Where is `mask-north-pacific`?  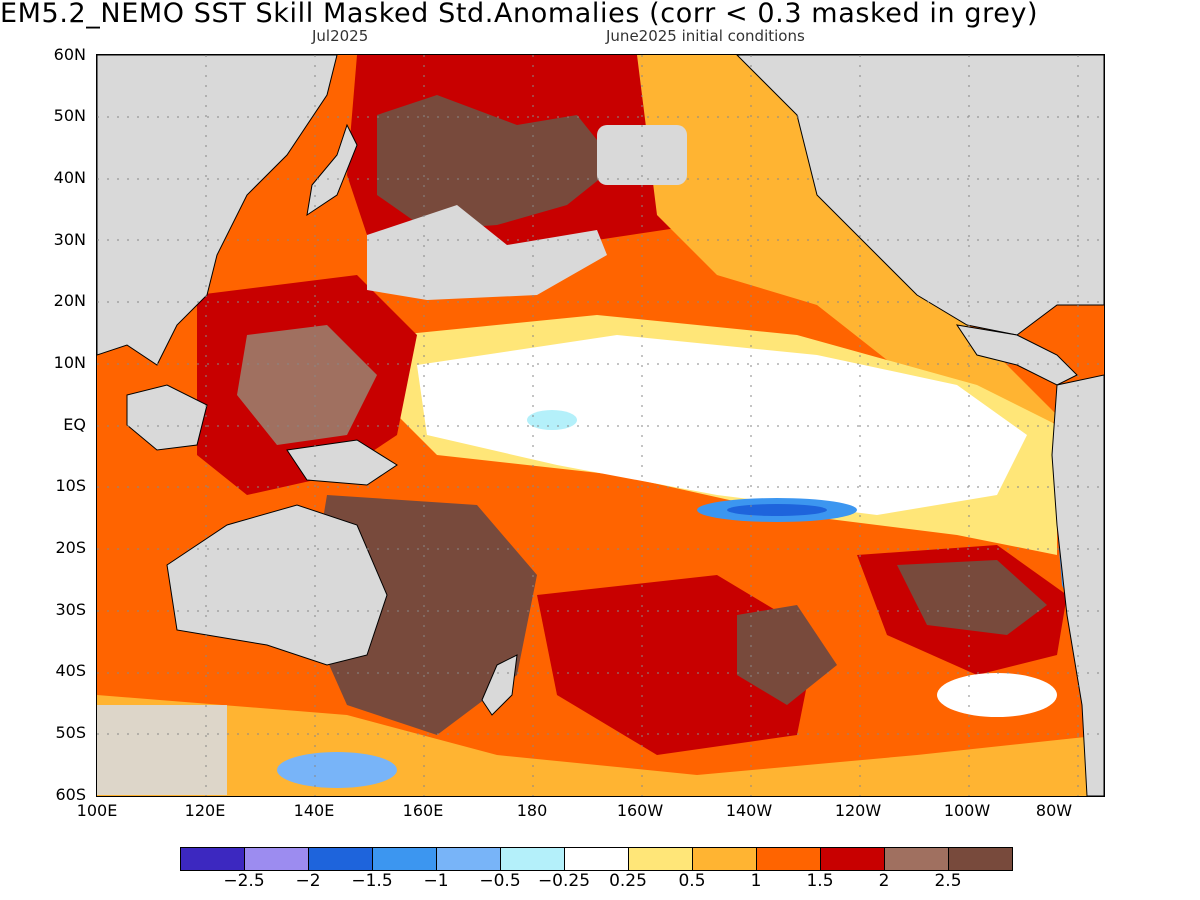
mask-north-pacific is located at coordinates (487, 252).